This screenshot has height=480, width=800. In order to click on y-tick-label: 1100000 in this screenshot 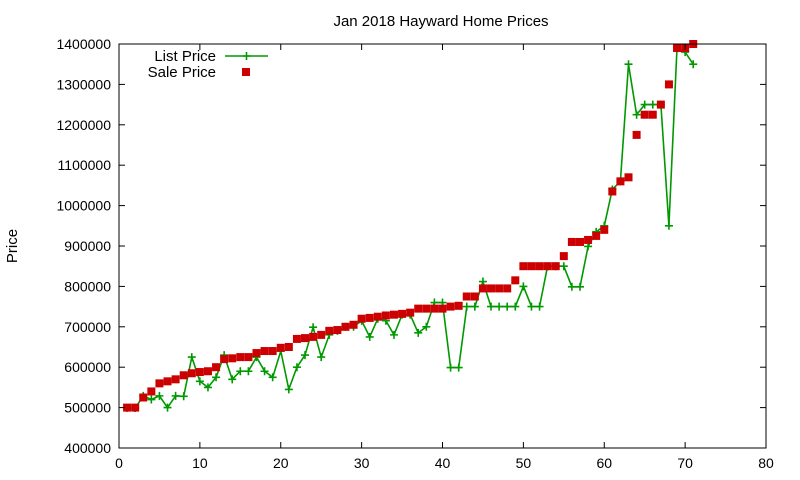, I will do `click(85, 165)`.